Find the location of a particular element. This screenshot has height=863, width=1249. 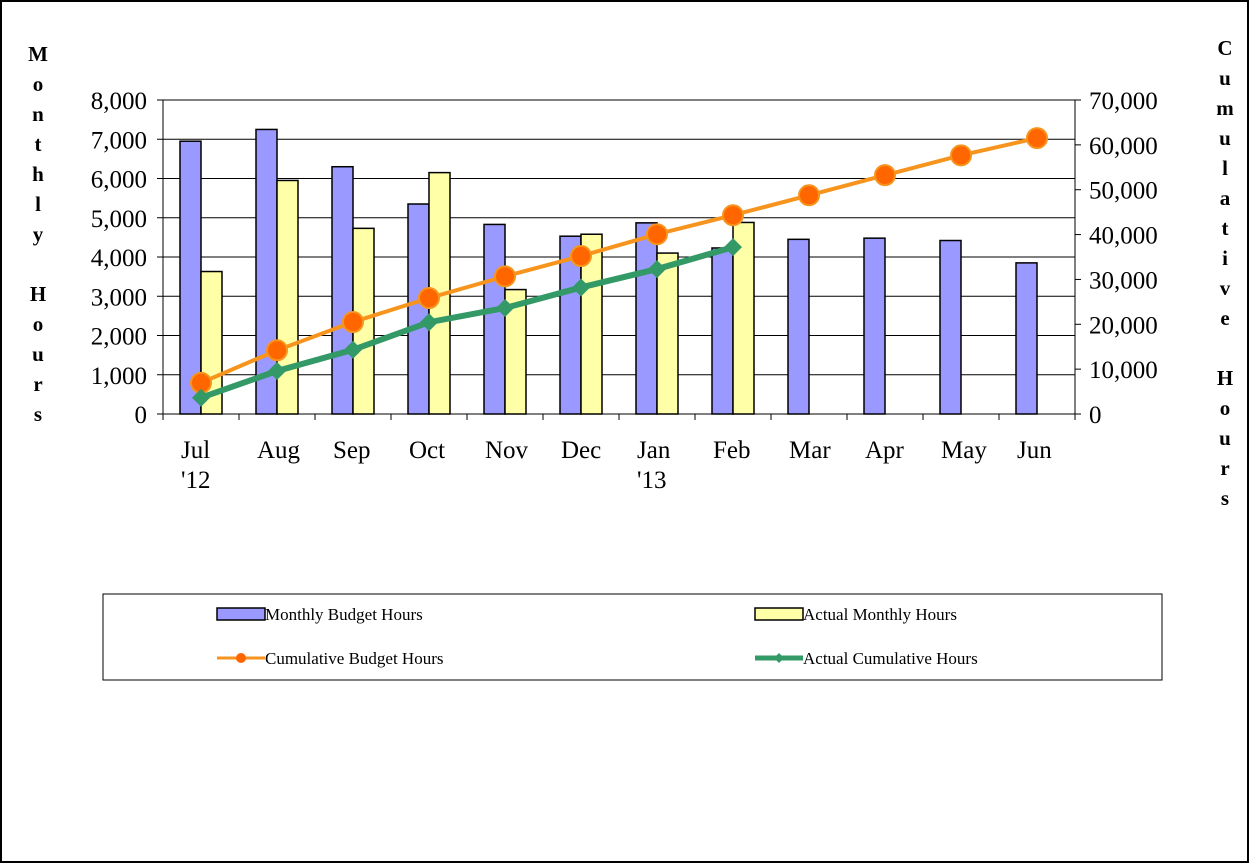

y-tick-label: 6,000 is located at coordinates (119, 180).